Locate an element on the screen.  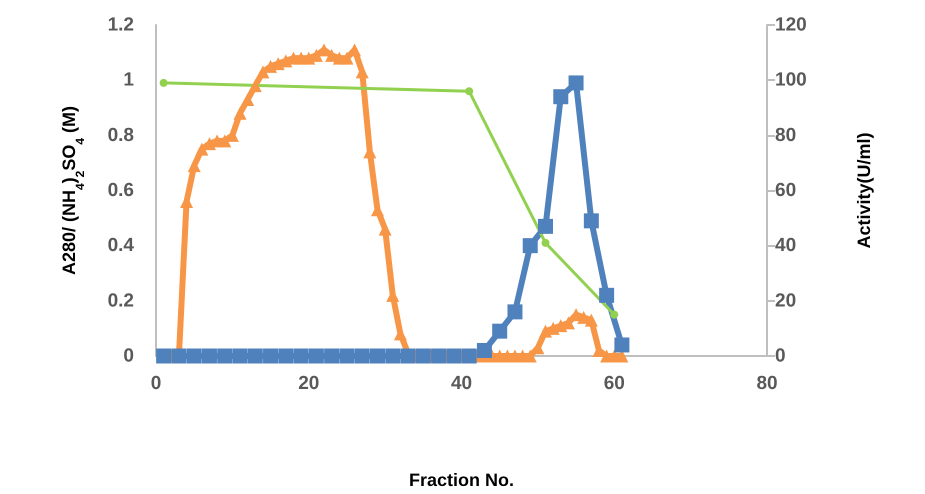
y2-tick-label: 80 is located at coordinates (785, 135).